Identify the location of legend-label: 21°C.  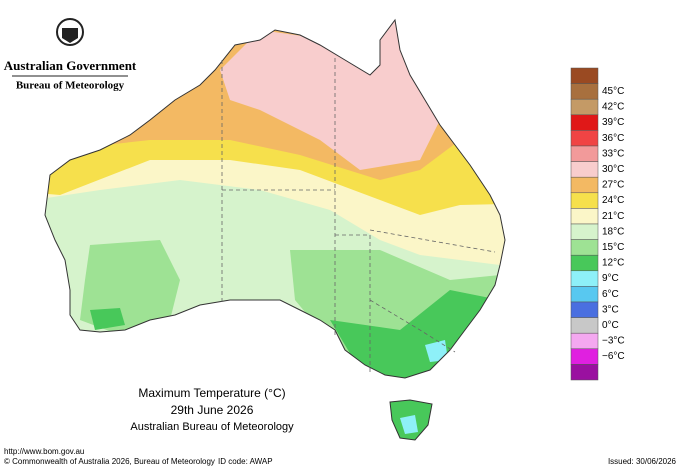
(613, 216).